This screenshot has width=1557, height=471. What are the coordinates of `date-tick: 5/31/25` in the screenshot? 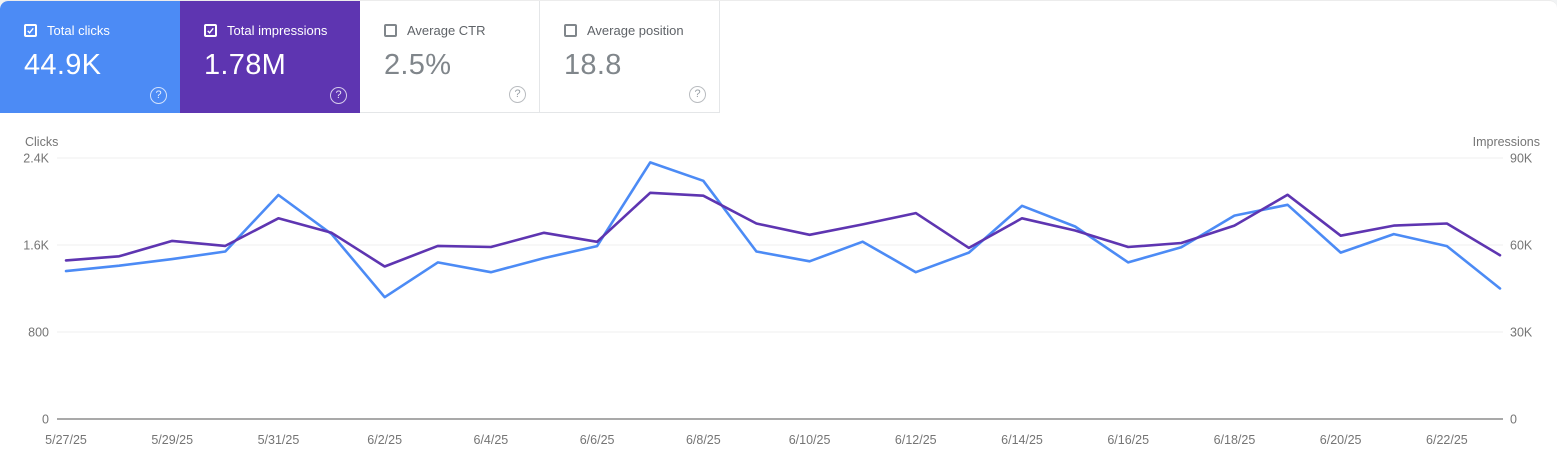 It's located at (279, 440).